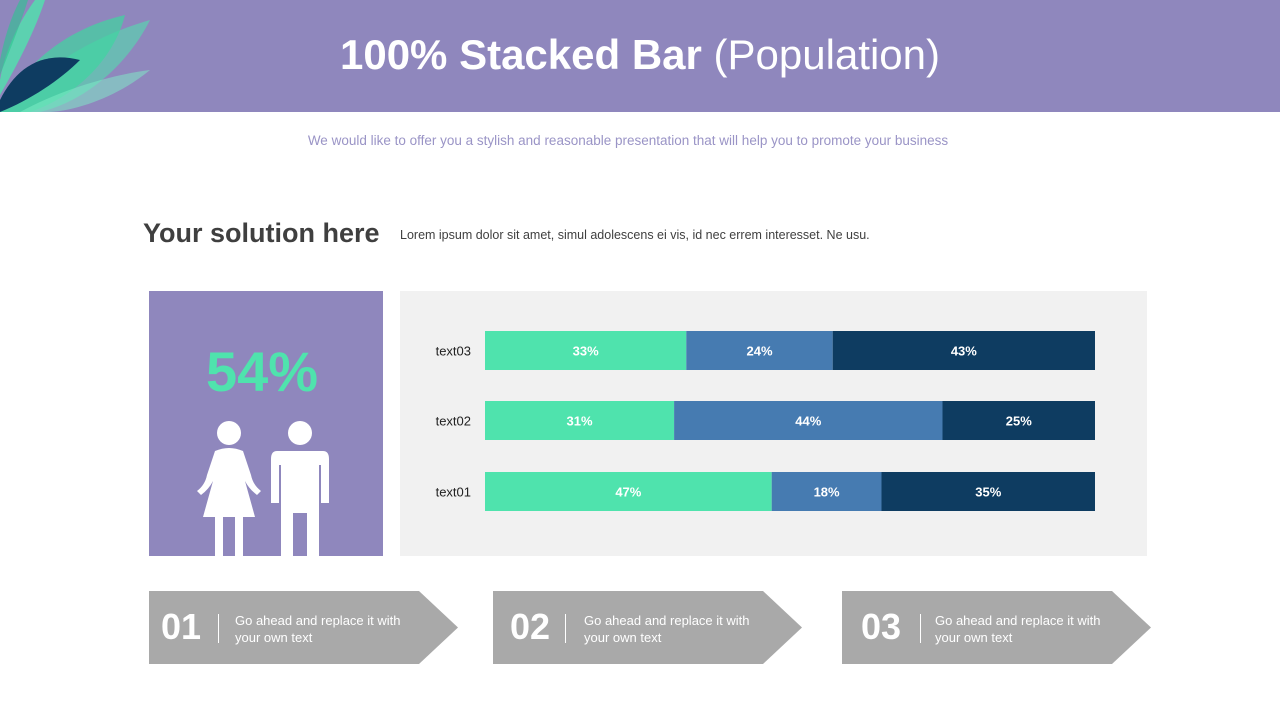 The width and height of the screenshot is (1280, 720). I want to click on step-number: 03, so click(881, 626).